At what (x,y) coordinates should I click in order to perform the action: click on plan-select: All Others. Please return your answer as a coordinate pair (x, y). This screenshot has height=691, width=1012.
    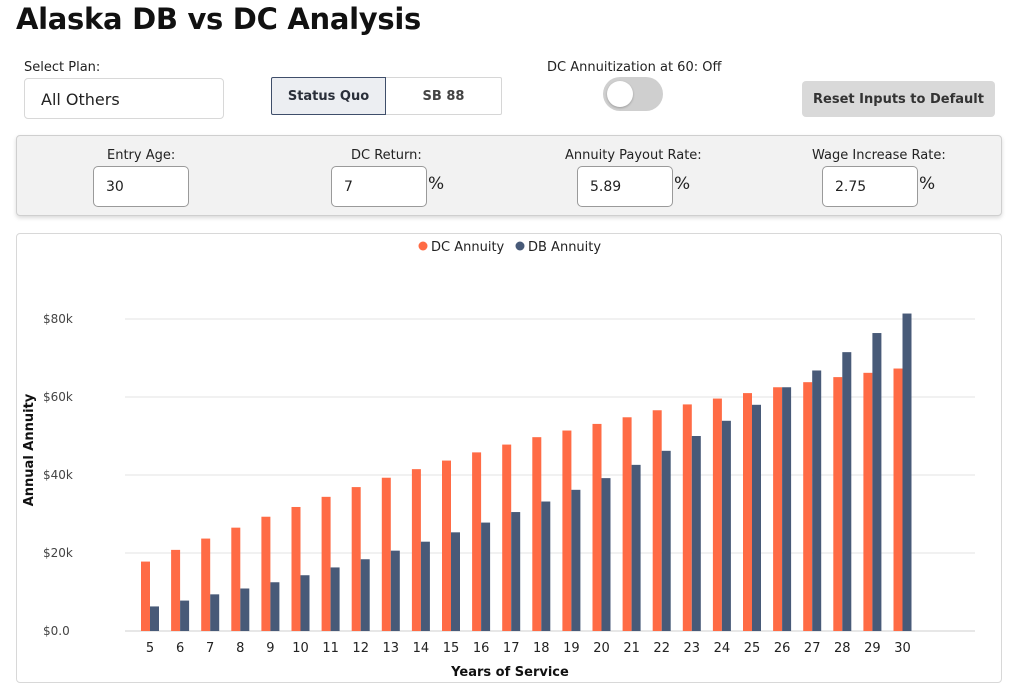
    Looking at the image, I should click on (124, 98).